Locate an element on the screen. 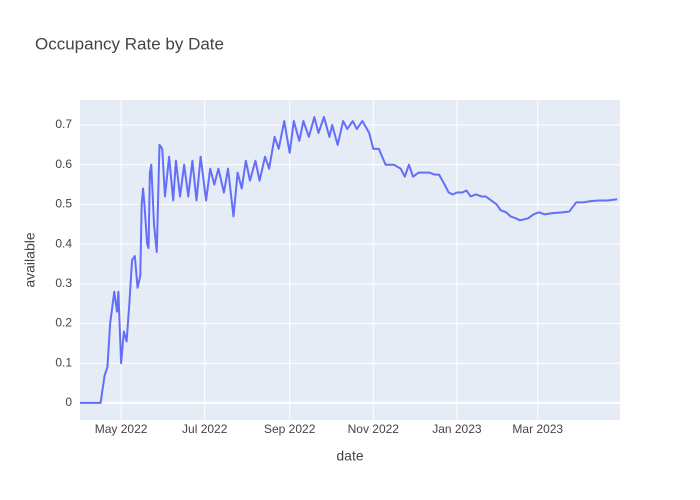 This screenshot has width=700, height=500. x-tick-label: Jul 2022 is located at coordinates (205, 429).